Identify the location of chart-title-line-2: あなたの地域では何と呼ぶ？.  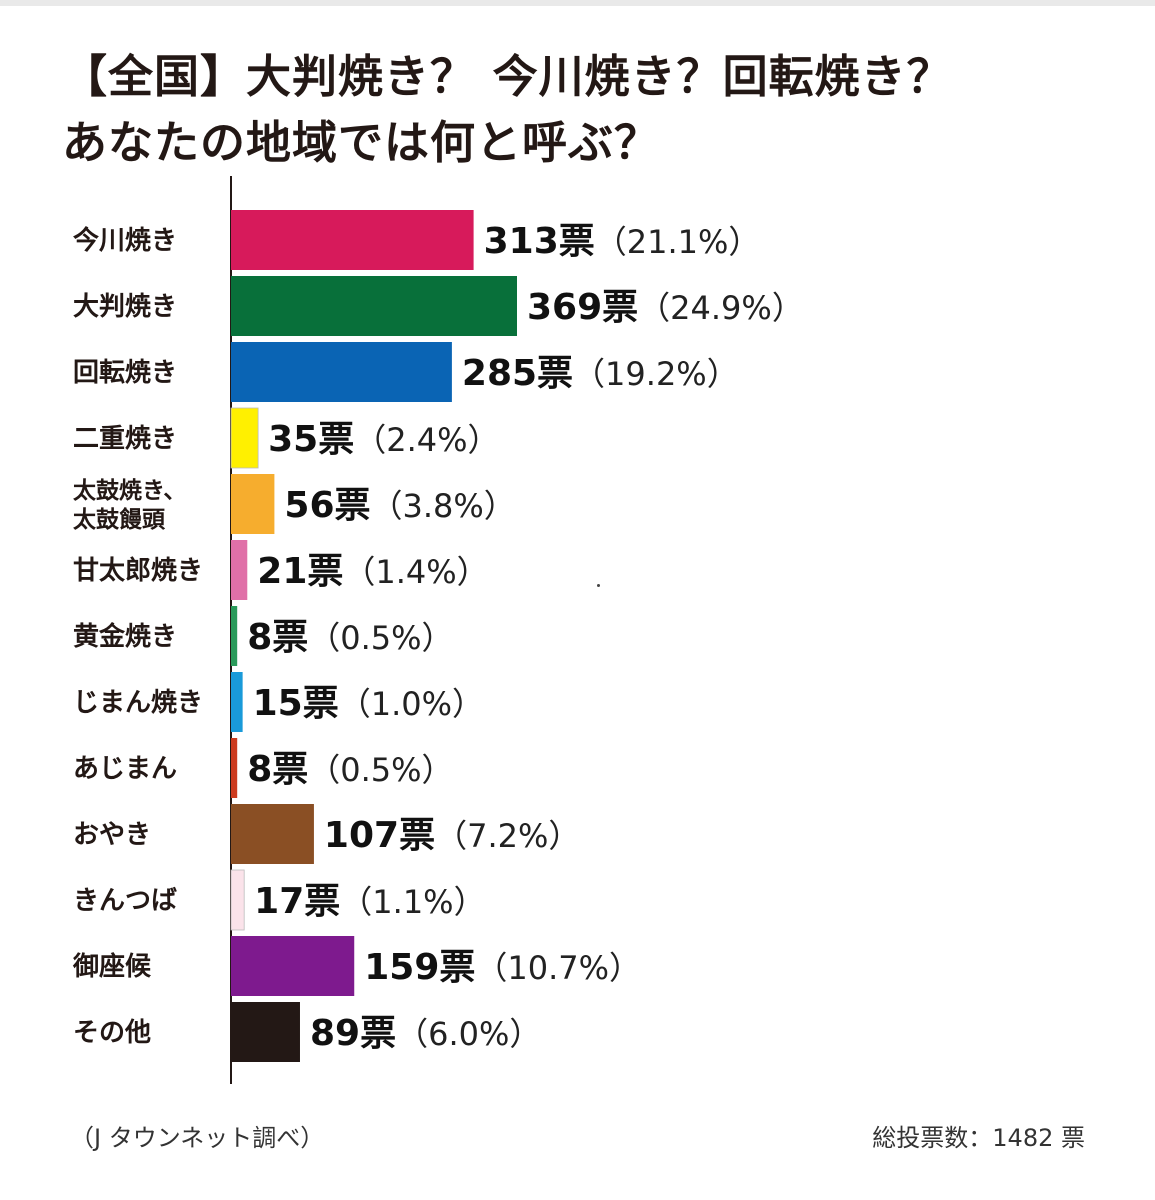
(361, 142).